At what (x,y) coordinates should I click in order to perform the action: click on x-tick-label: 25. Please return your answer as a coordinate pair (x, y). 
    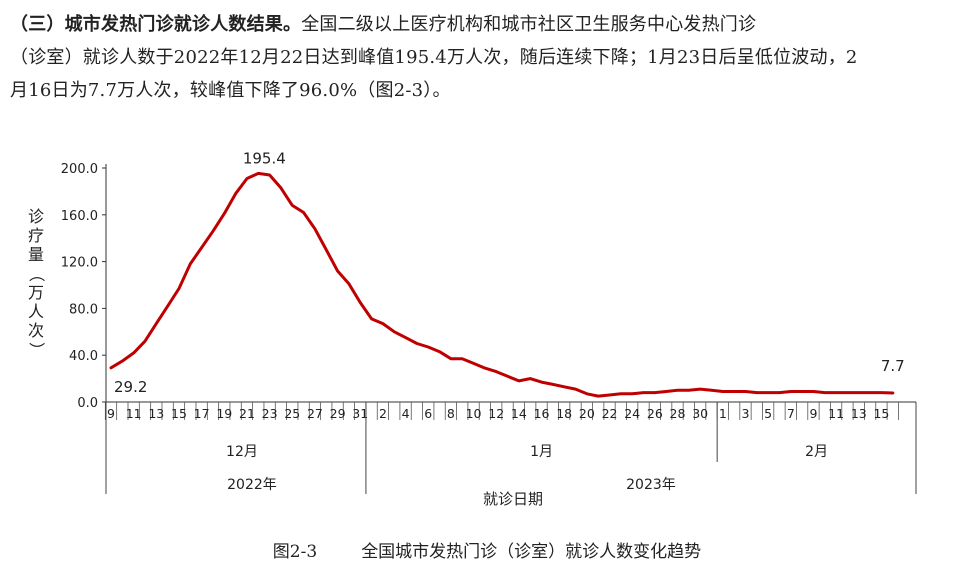
    Looking at the image, I should click on (292, 413).